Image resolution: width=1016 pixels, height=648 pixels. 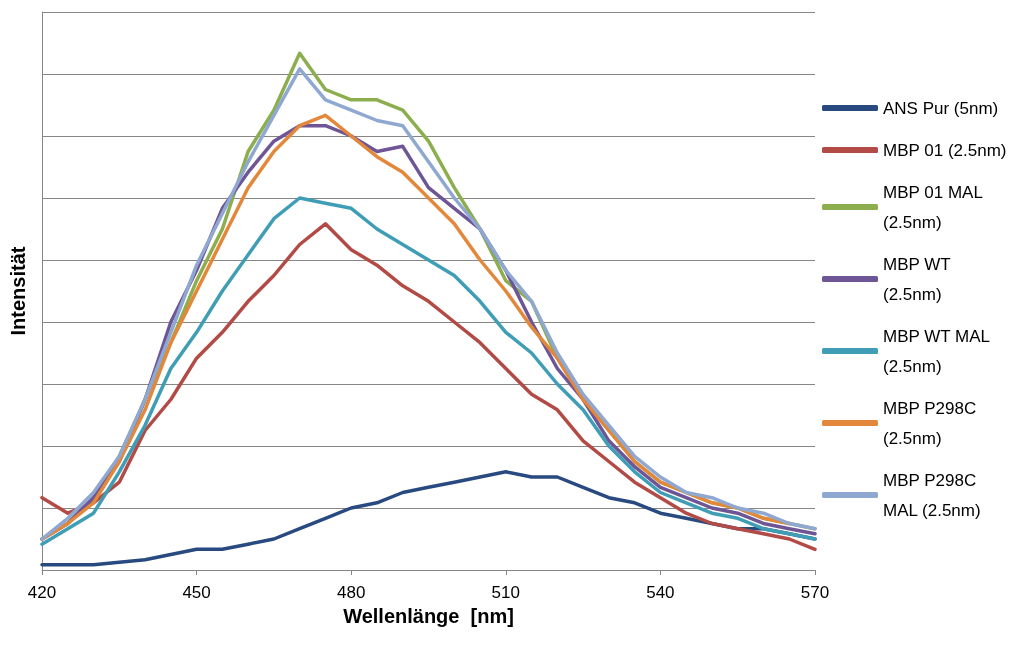 What do you see at coordinates (932, 423) in the screenshot?
I see `legend-label: MBP P298C (2.5nm)` at bounding box center [932, 423].